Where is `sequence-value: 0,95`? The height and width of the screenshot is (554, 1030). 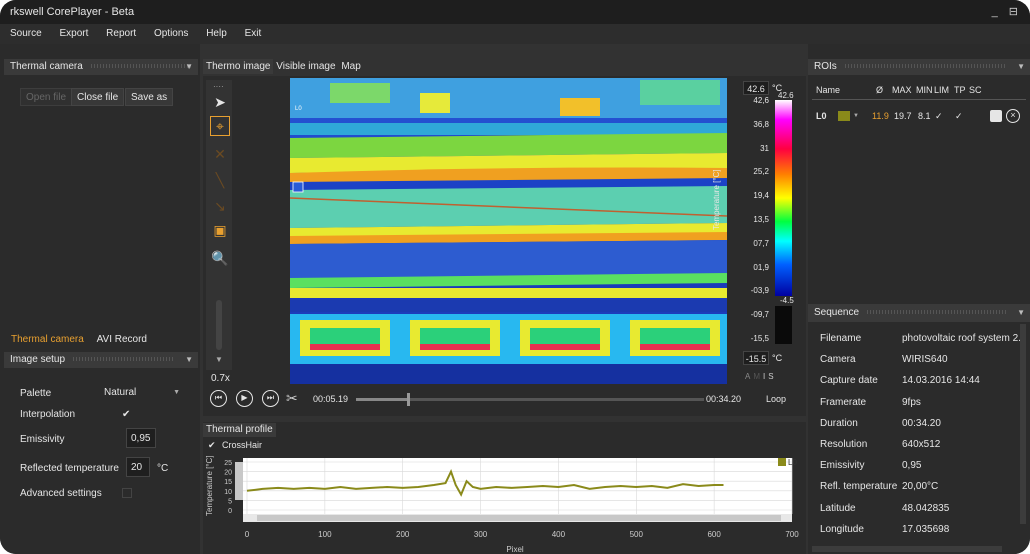
sequence-value: 0,95 is located at coordinates (912, 466).